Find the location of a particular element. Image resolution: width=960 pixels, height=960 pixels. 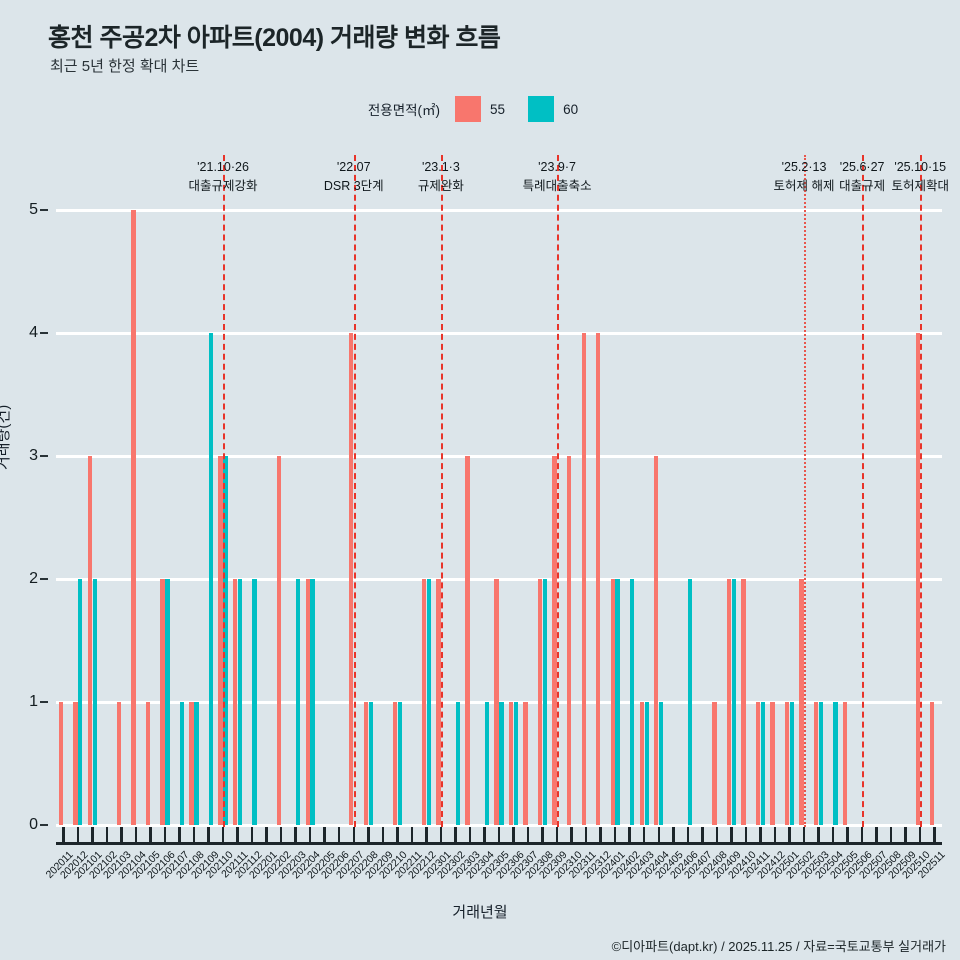

event-annotation: '23.1·3 규제완화 is located at coordinates (441, 177).